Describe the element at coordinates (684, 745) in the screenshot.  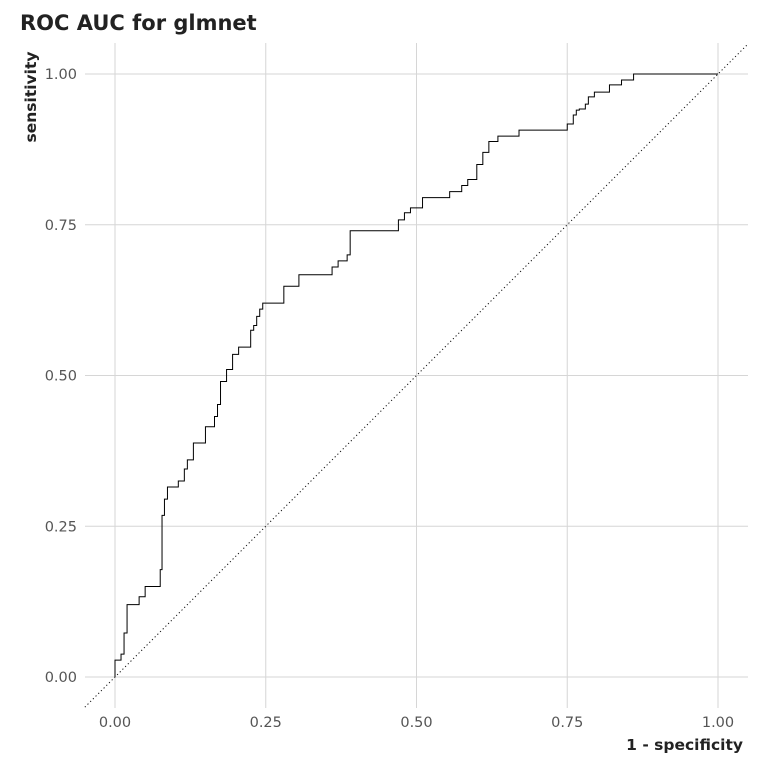
I see `x-axis-title: 1 - specificity` at that location.